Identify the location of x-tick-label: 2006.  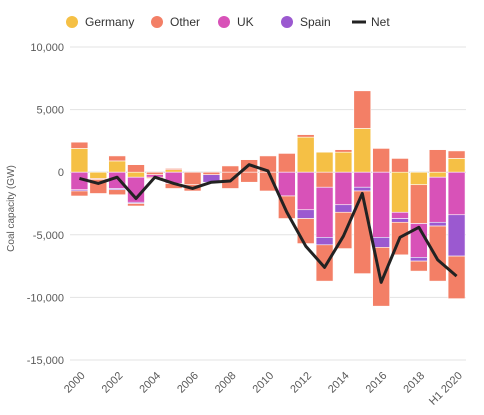
(188, 383).